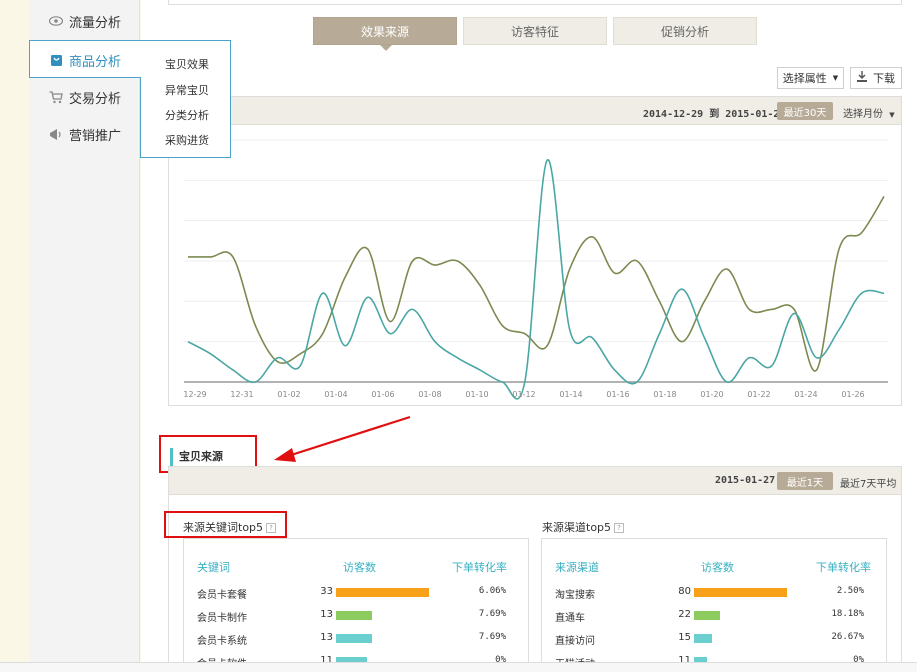  Describe the element at coordinates (95, 99) in the screenshot. I see `sidebar-item-label: 交易分析` at that location.